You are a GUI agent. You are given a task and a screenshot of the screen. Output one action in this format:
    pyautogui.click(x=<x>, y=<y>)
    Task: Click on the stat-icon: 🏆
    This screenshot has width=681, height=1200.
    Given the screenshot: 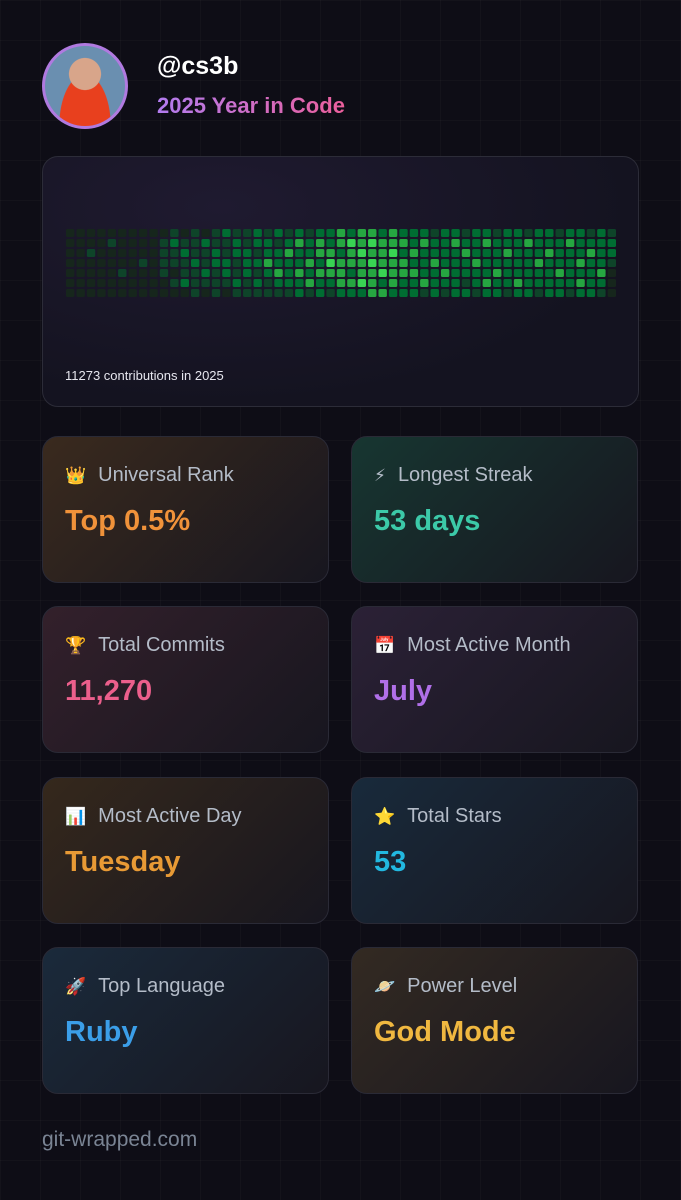 What is the action you would take?
    pyautogui.click(x=76, y=645)
    